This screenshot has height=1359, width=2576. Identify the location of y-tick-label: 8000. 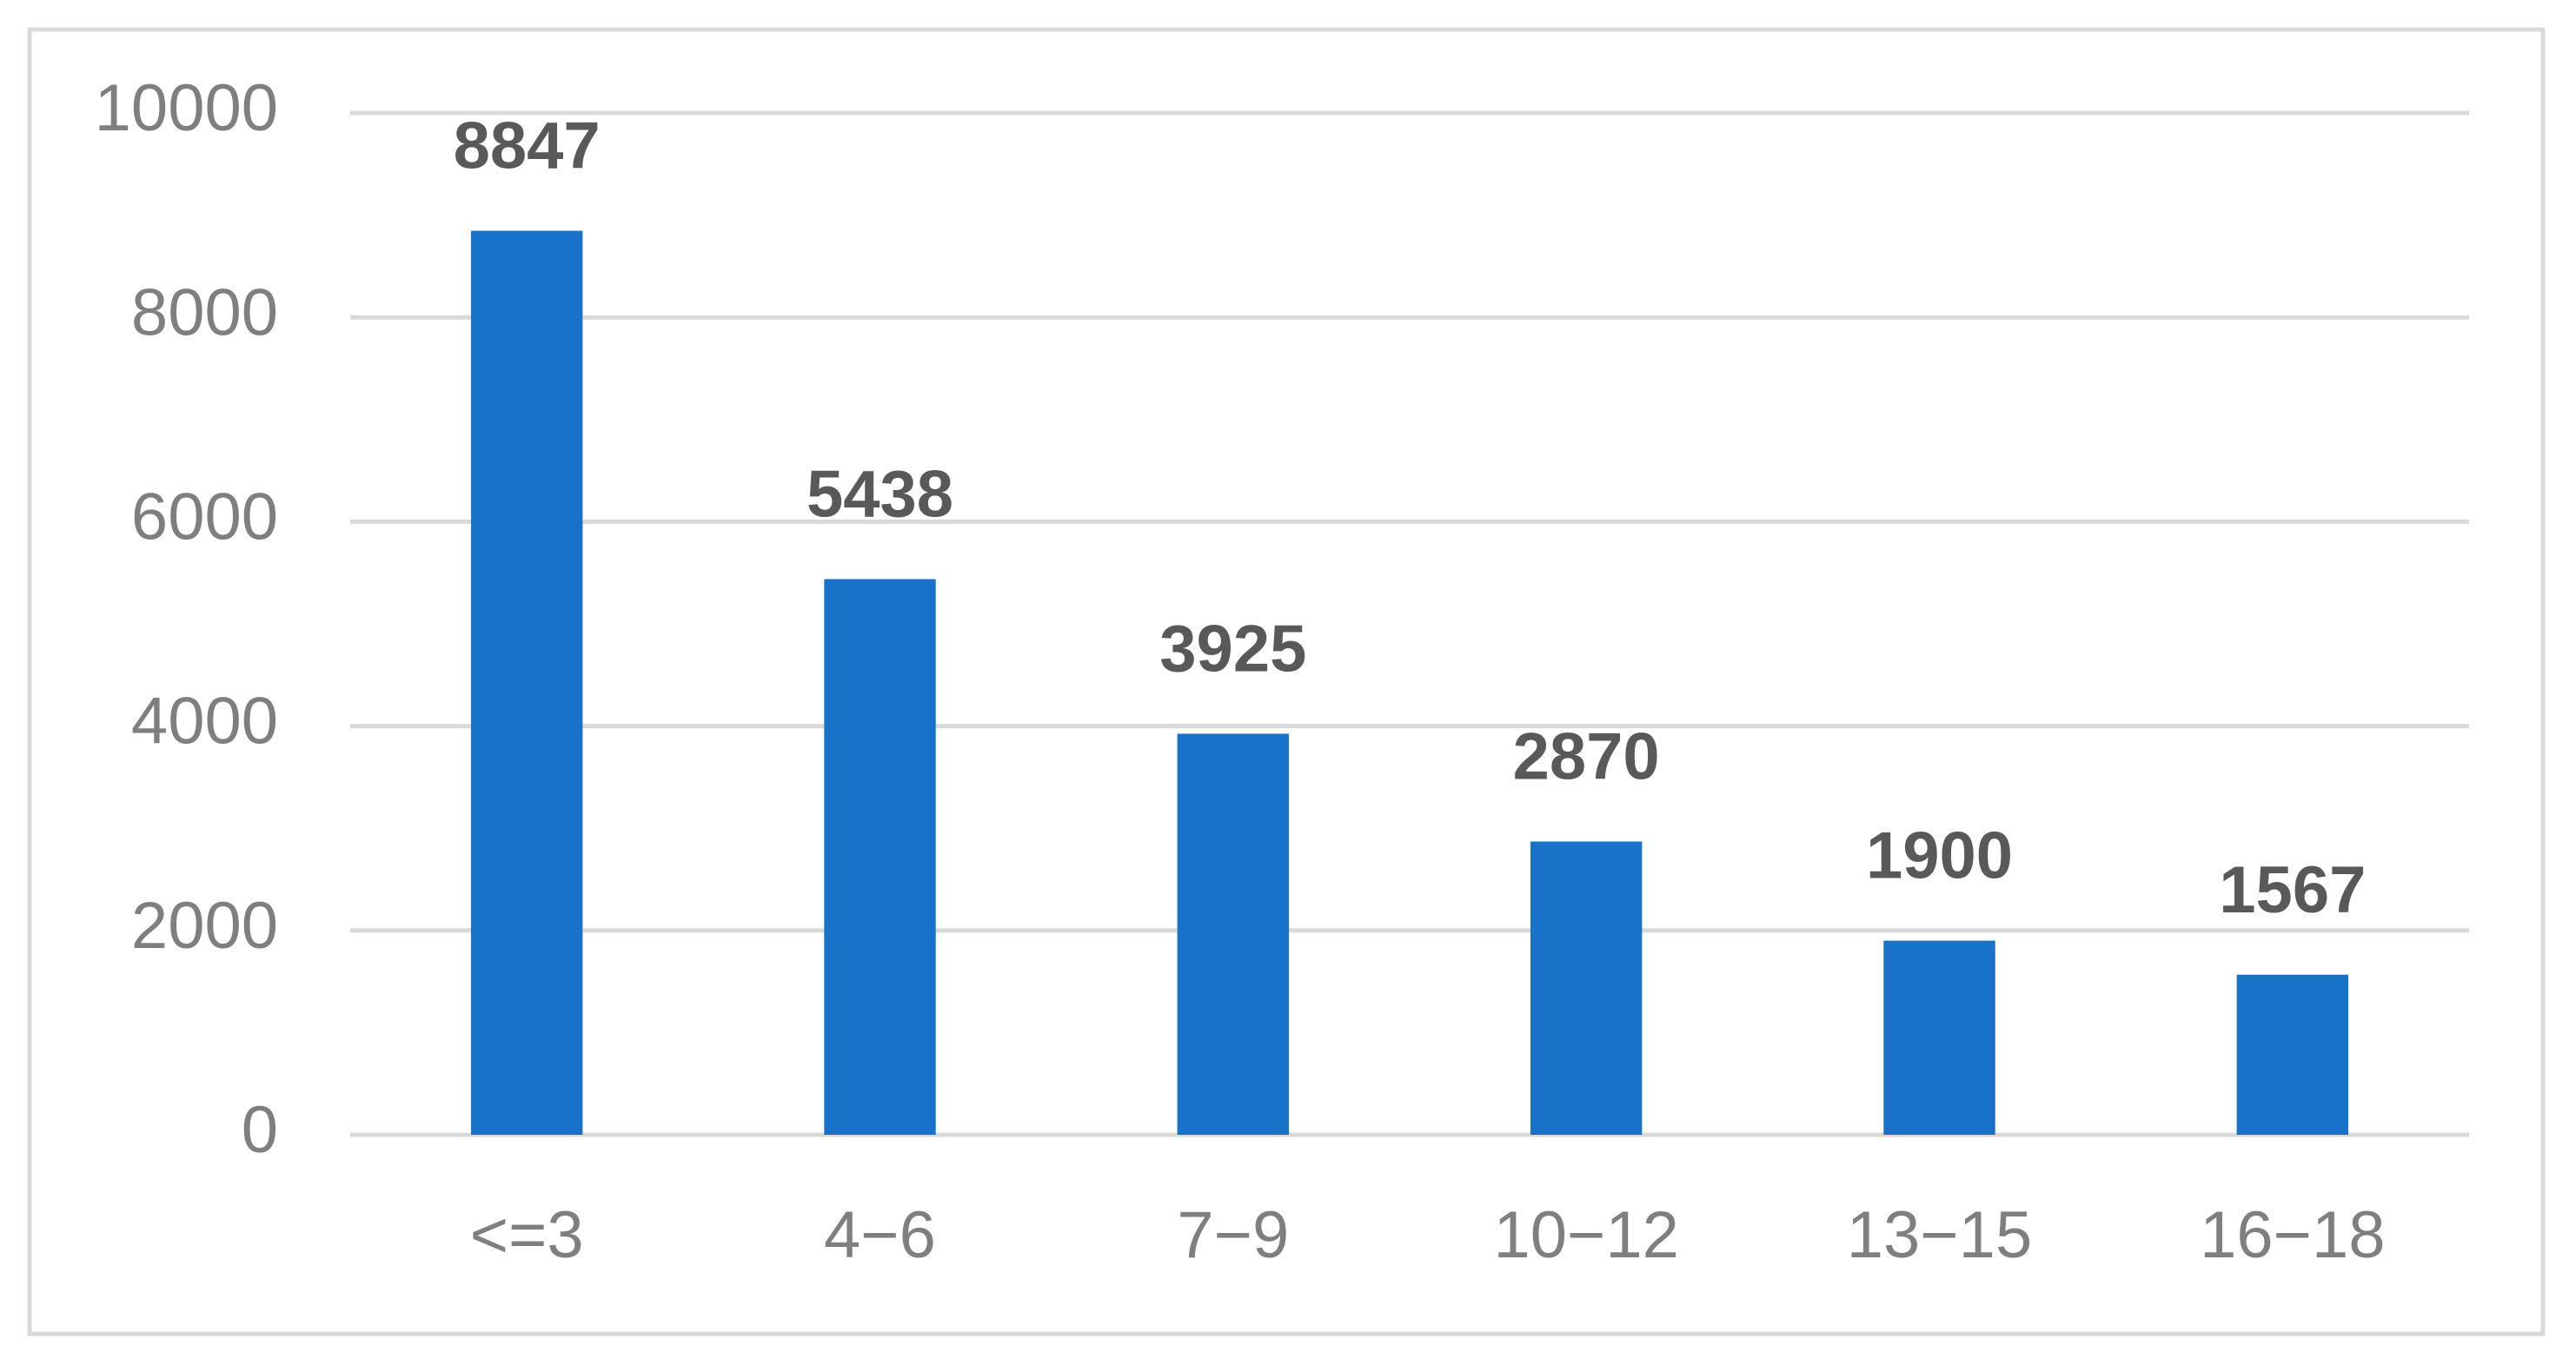
(204, 312).